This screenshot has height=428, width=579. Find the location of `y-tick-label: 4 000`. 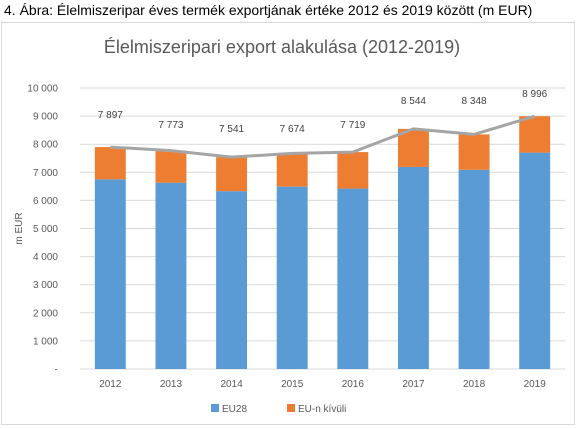

y-tick-label: 4 000 is located at coordinates (45, 257).